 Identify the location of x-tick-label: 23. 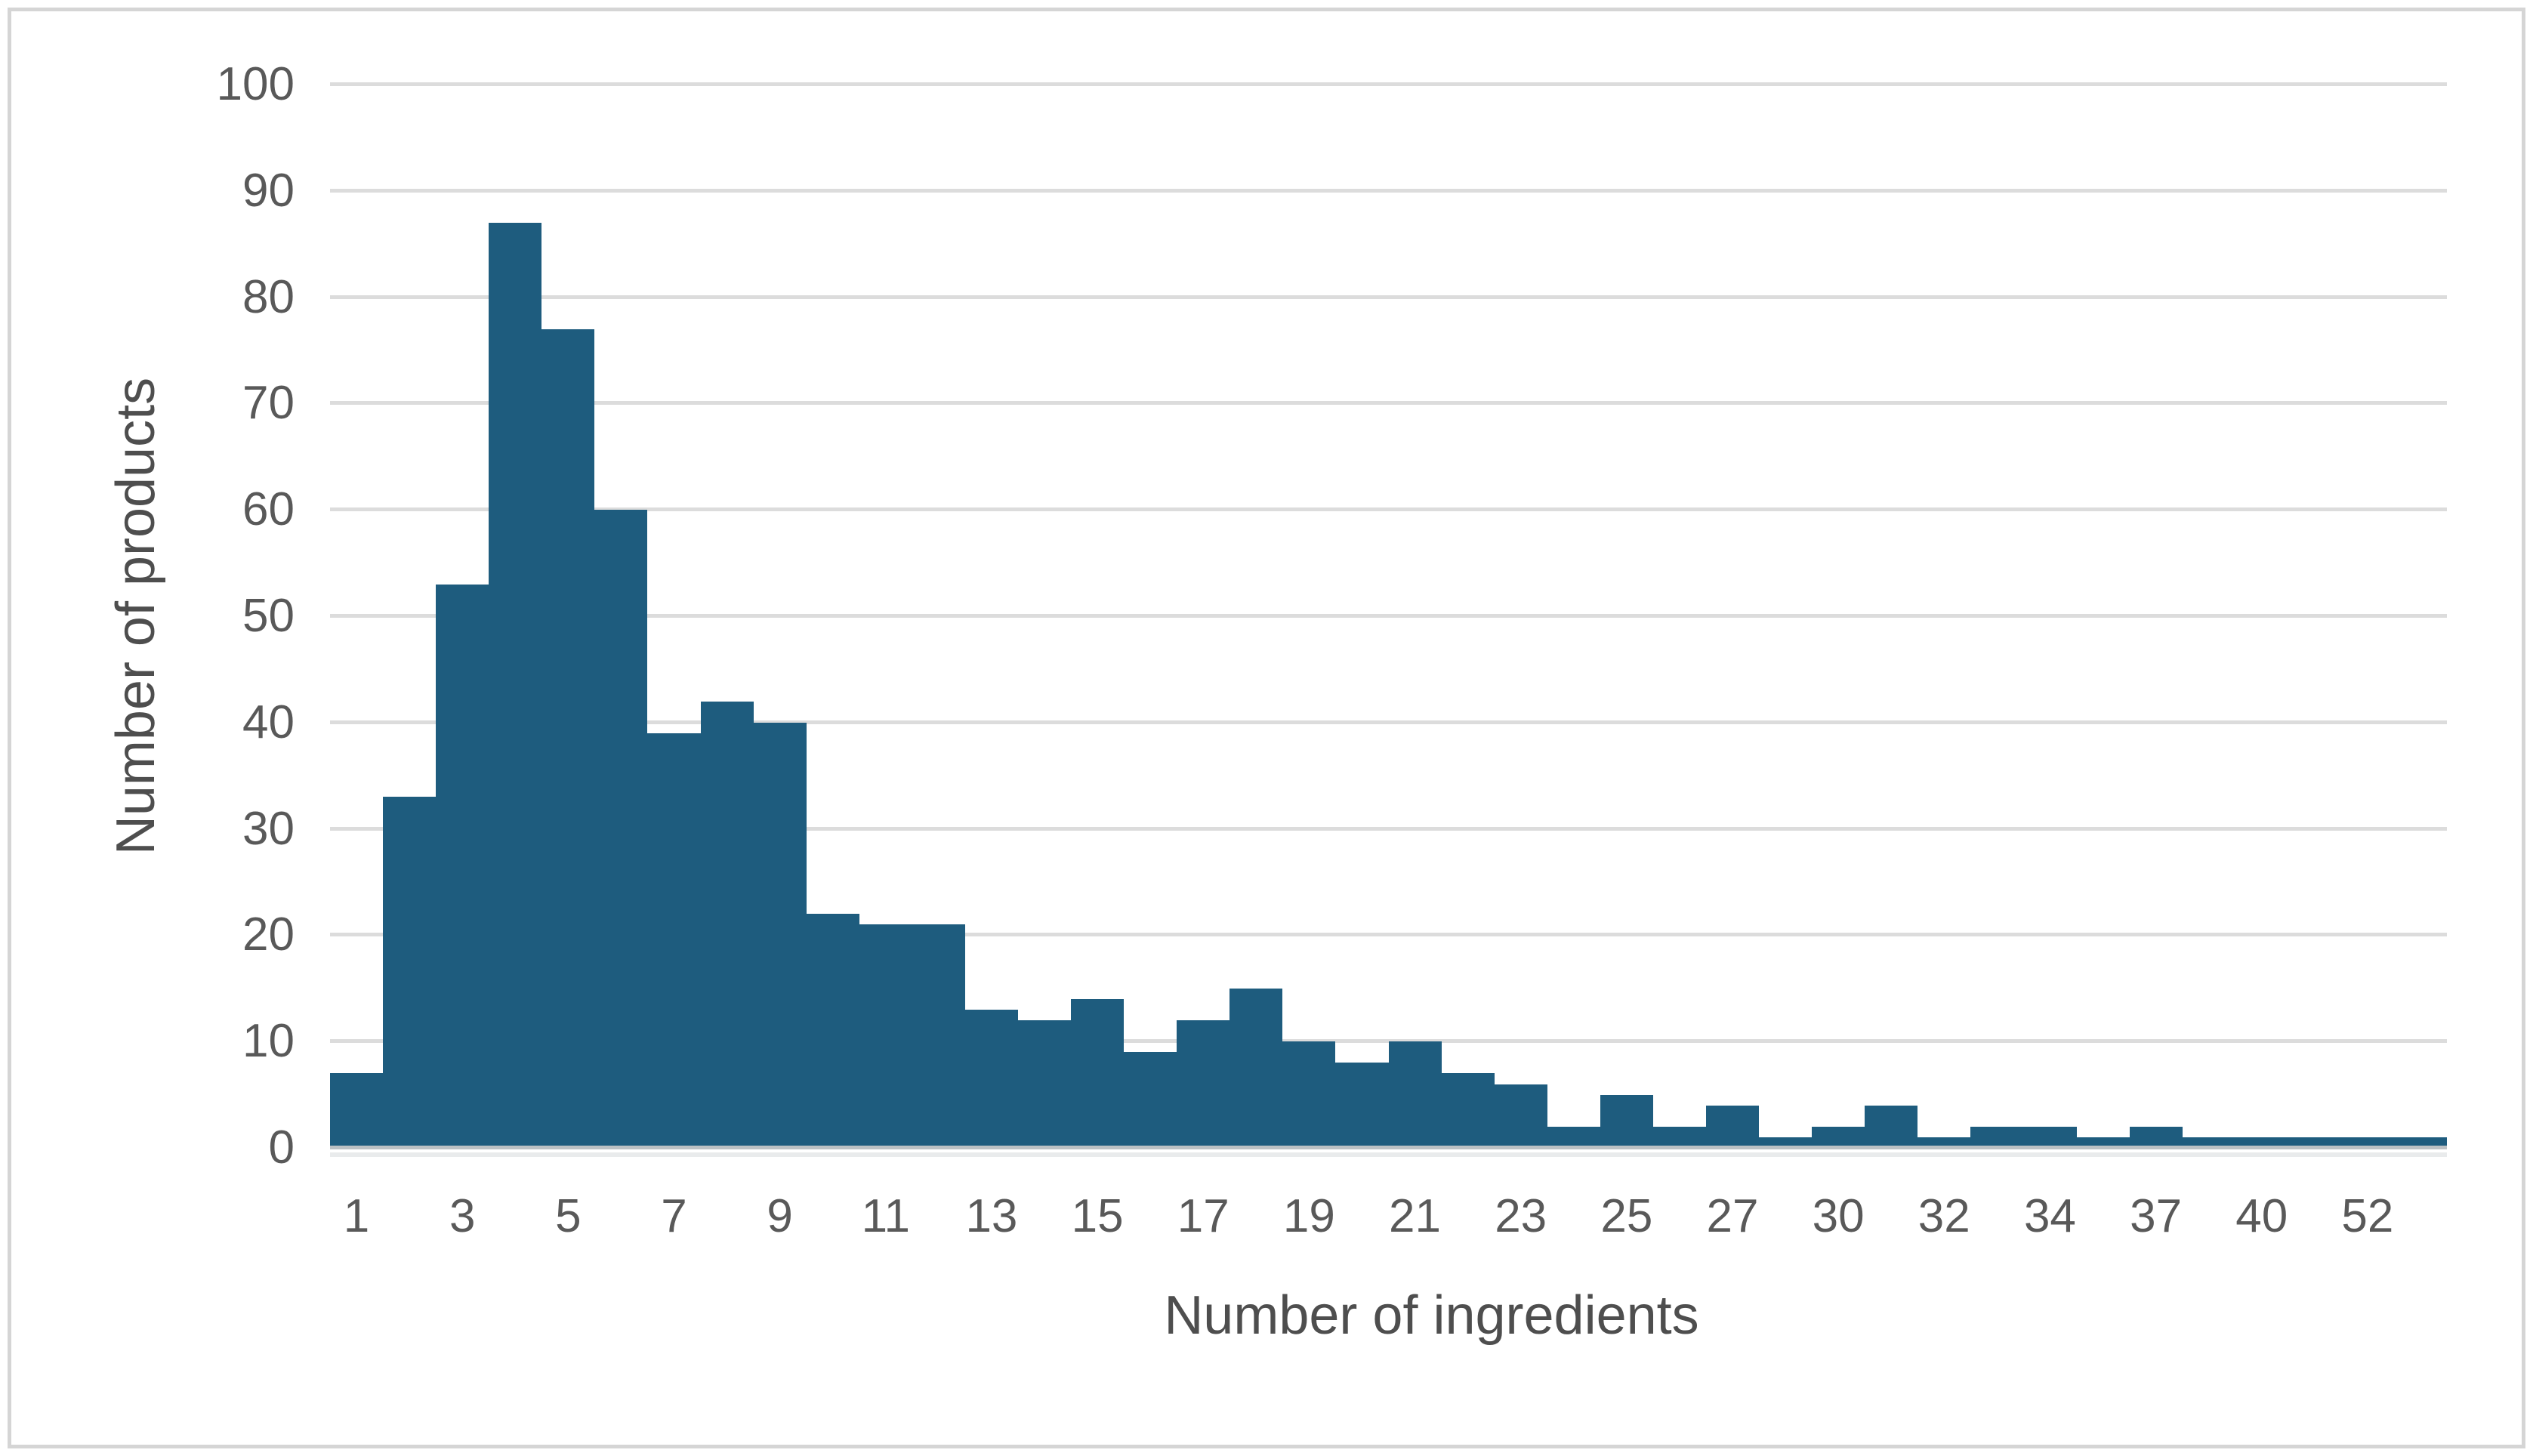
(1521, 1216).